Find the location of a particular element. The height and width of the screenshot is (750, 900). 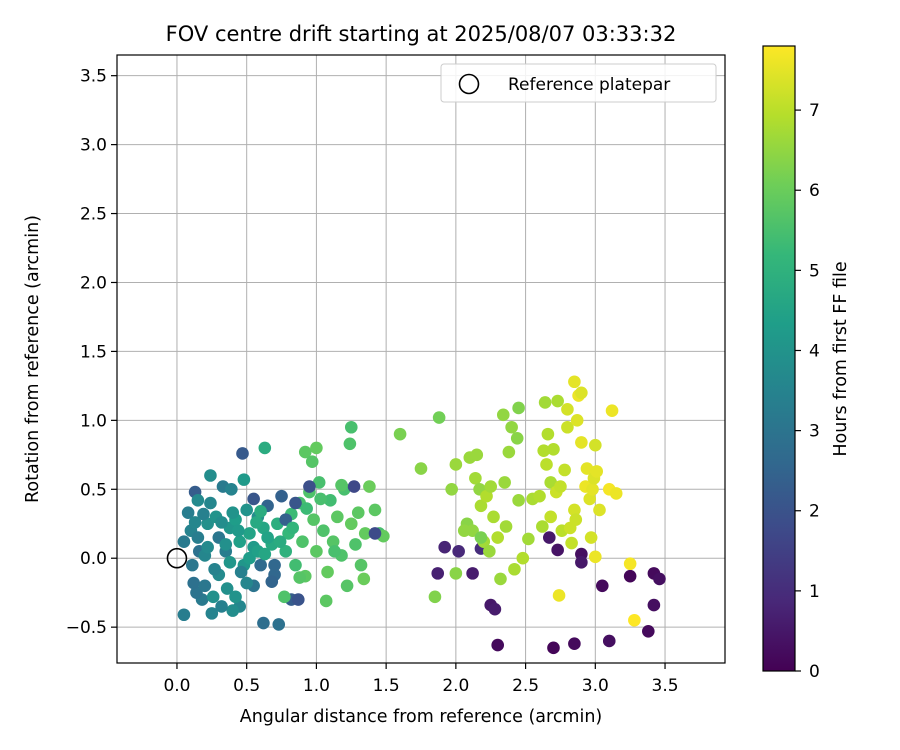

y-axis-ticks: −0.5 0.0 0.5 1.0 1.5 2.0 2.5 3.0 3.5 is located at coordinates (91, 352).